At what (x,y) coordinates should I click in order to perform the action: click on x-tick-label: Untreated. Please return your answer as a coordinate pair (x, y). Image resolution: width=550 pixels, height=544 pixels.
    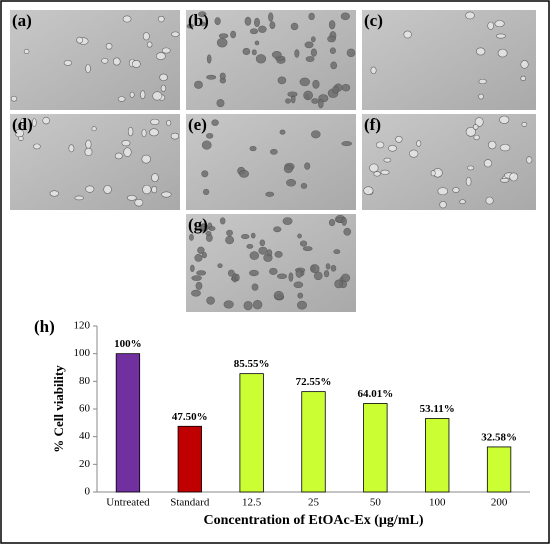
    Looking at the image, I should click on (128, 503).